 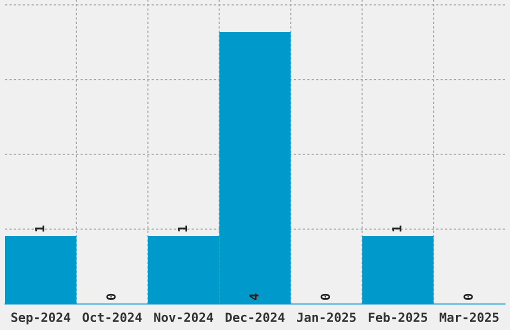 I want to click on x-tick-label: Jan-2025, so click(x=326, y=317).